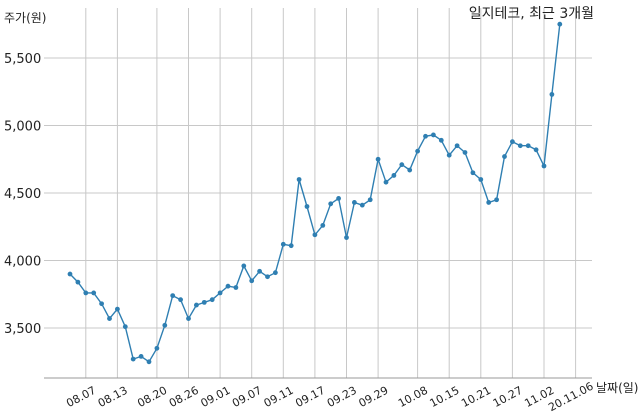 This screenshot has width=640, height=419. What do you see at coordinates (152, 397) in the screenshot?
I see `x-tick-label: 08.20` at bounding box center [152, 397].